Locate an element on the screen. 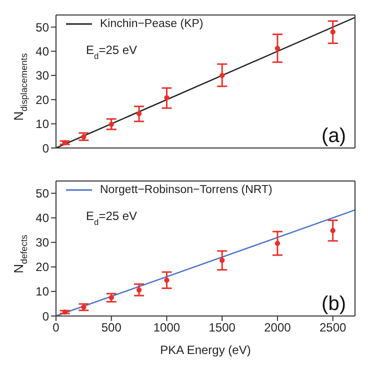 This screenshot has width=375, height=381. x-axis-title: PKA Energy (eV) is located at coordinates (205, 350).